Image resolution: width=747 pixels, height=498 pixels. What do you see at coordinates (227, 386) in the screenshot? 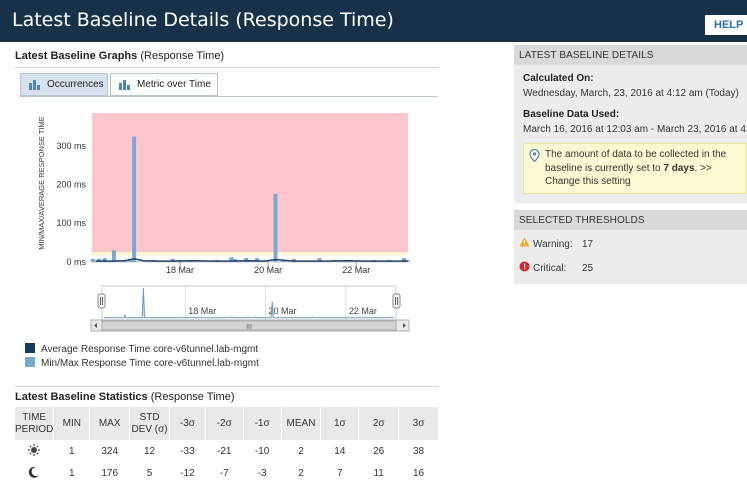
I see `stats-divider` at bounding box center [227, 386].